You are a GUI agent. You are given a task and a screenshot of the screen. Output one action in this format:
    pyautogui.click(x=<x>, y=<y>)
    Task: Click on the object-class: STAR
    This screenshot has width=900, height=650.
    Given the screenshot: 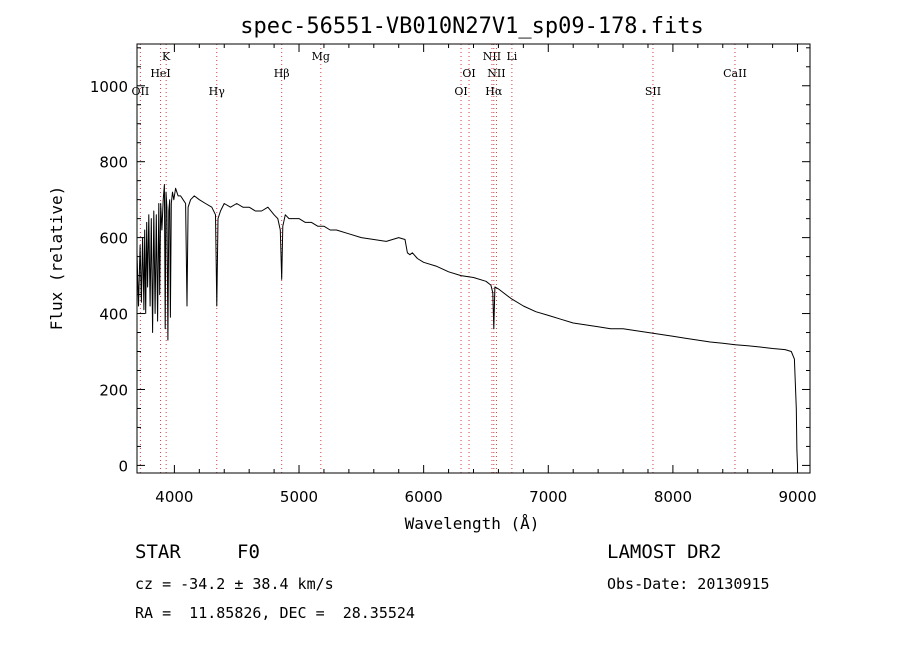 What is the action you would take?
    pyautogui.click(x=158, y=552)
    